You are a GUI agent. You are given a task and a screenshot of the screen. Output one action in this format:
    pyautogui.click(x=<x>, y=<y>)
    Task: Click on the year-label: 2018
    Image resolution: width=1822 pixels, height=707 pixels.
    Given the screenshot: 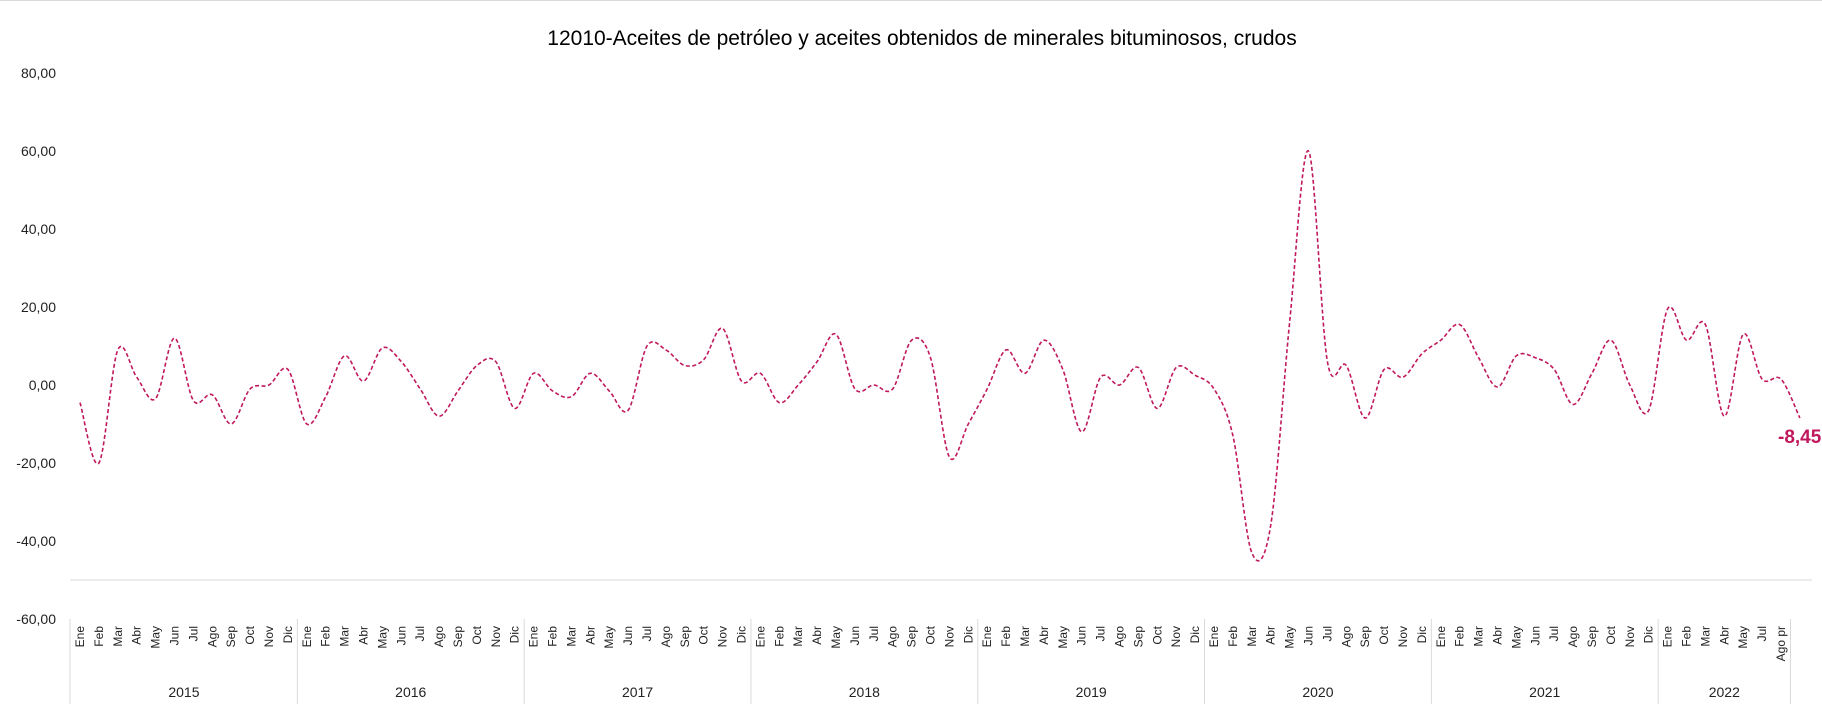 What is the action you would take?
    pyautogui.click(x=864, y=692)
    